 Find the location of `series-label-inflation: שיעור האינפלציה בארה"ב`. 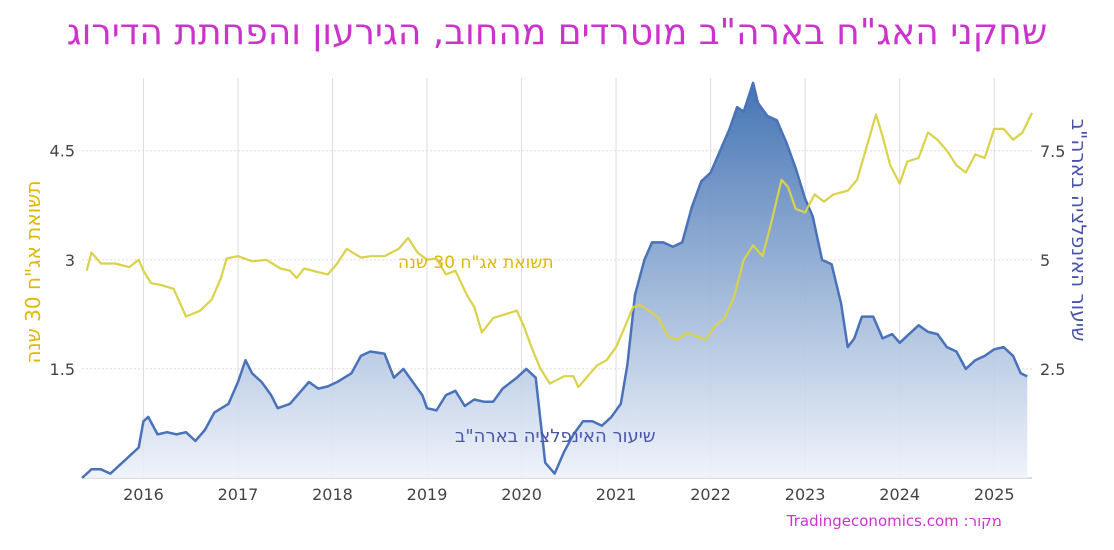

series-label-inflation: שיעור האינפלציה בארה"ב is located at coordinates (555, 436).